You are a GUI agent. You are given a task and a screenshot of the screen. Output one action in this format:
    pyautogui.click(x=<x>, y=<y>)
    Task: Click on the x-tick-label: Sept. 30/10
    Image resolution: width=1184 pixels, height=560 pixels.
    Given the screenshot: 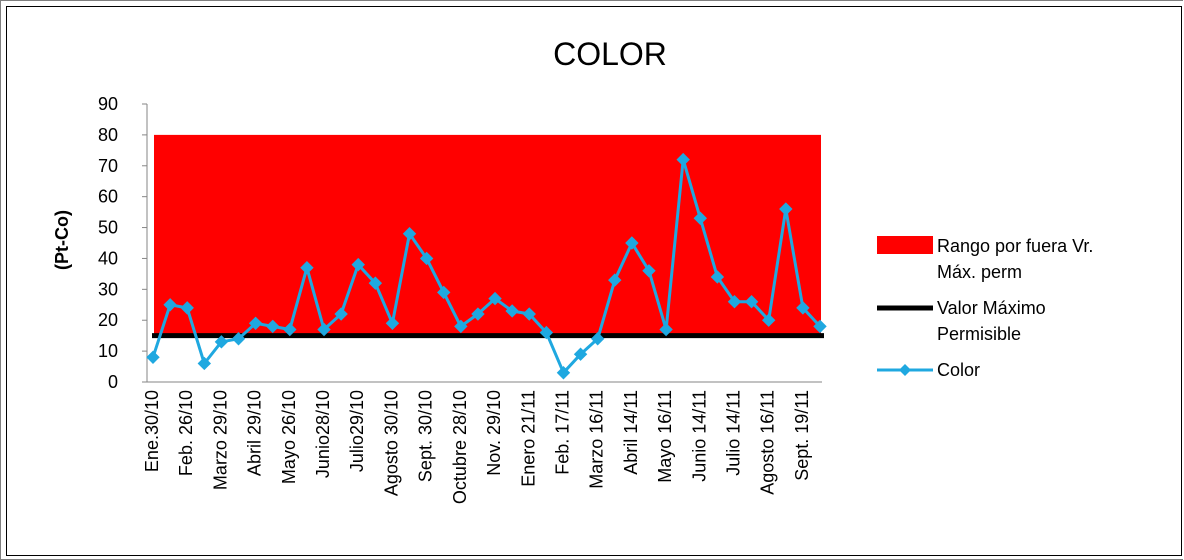 What is the action you would take?
    pyautogui.click(x=426, y=436)
    